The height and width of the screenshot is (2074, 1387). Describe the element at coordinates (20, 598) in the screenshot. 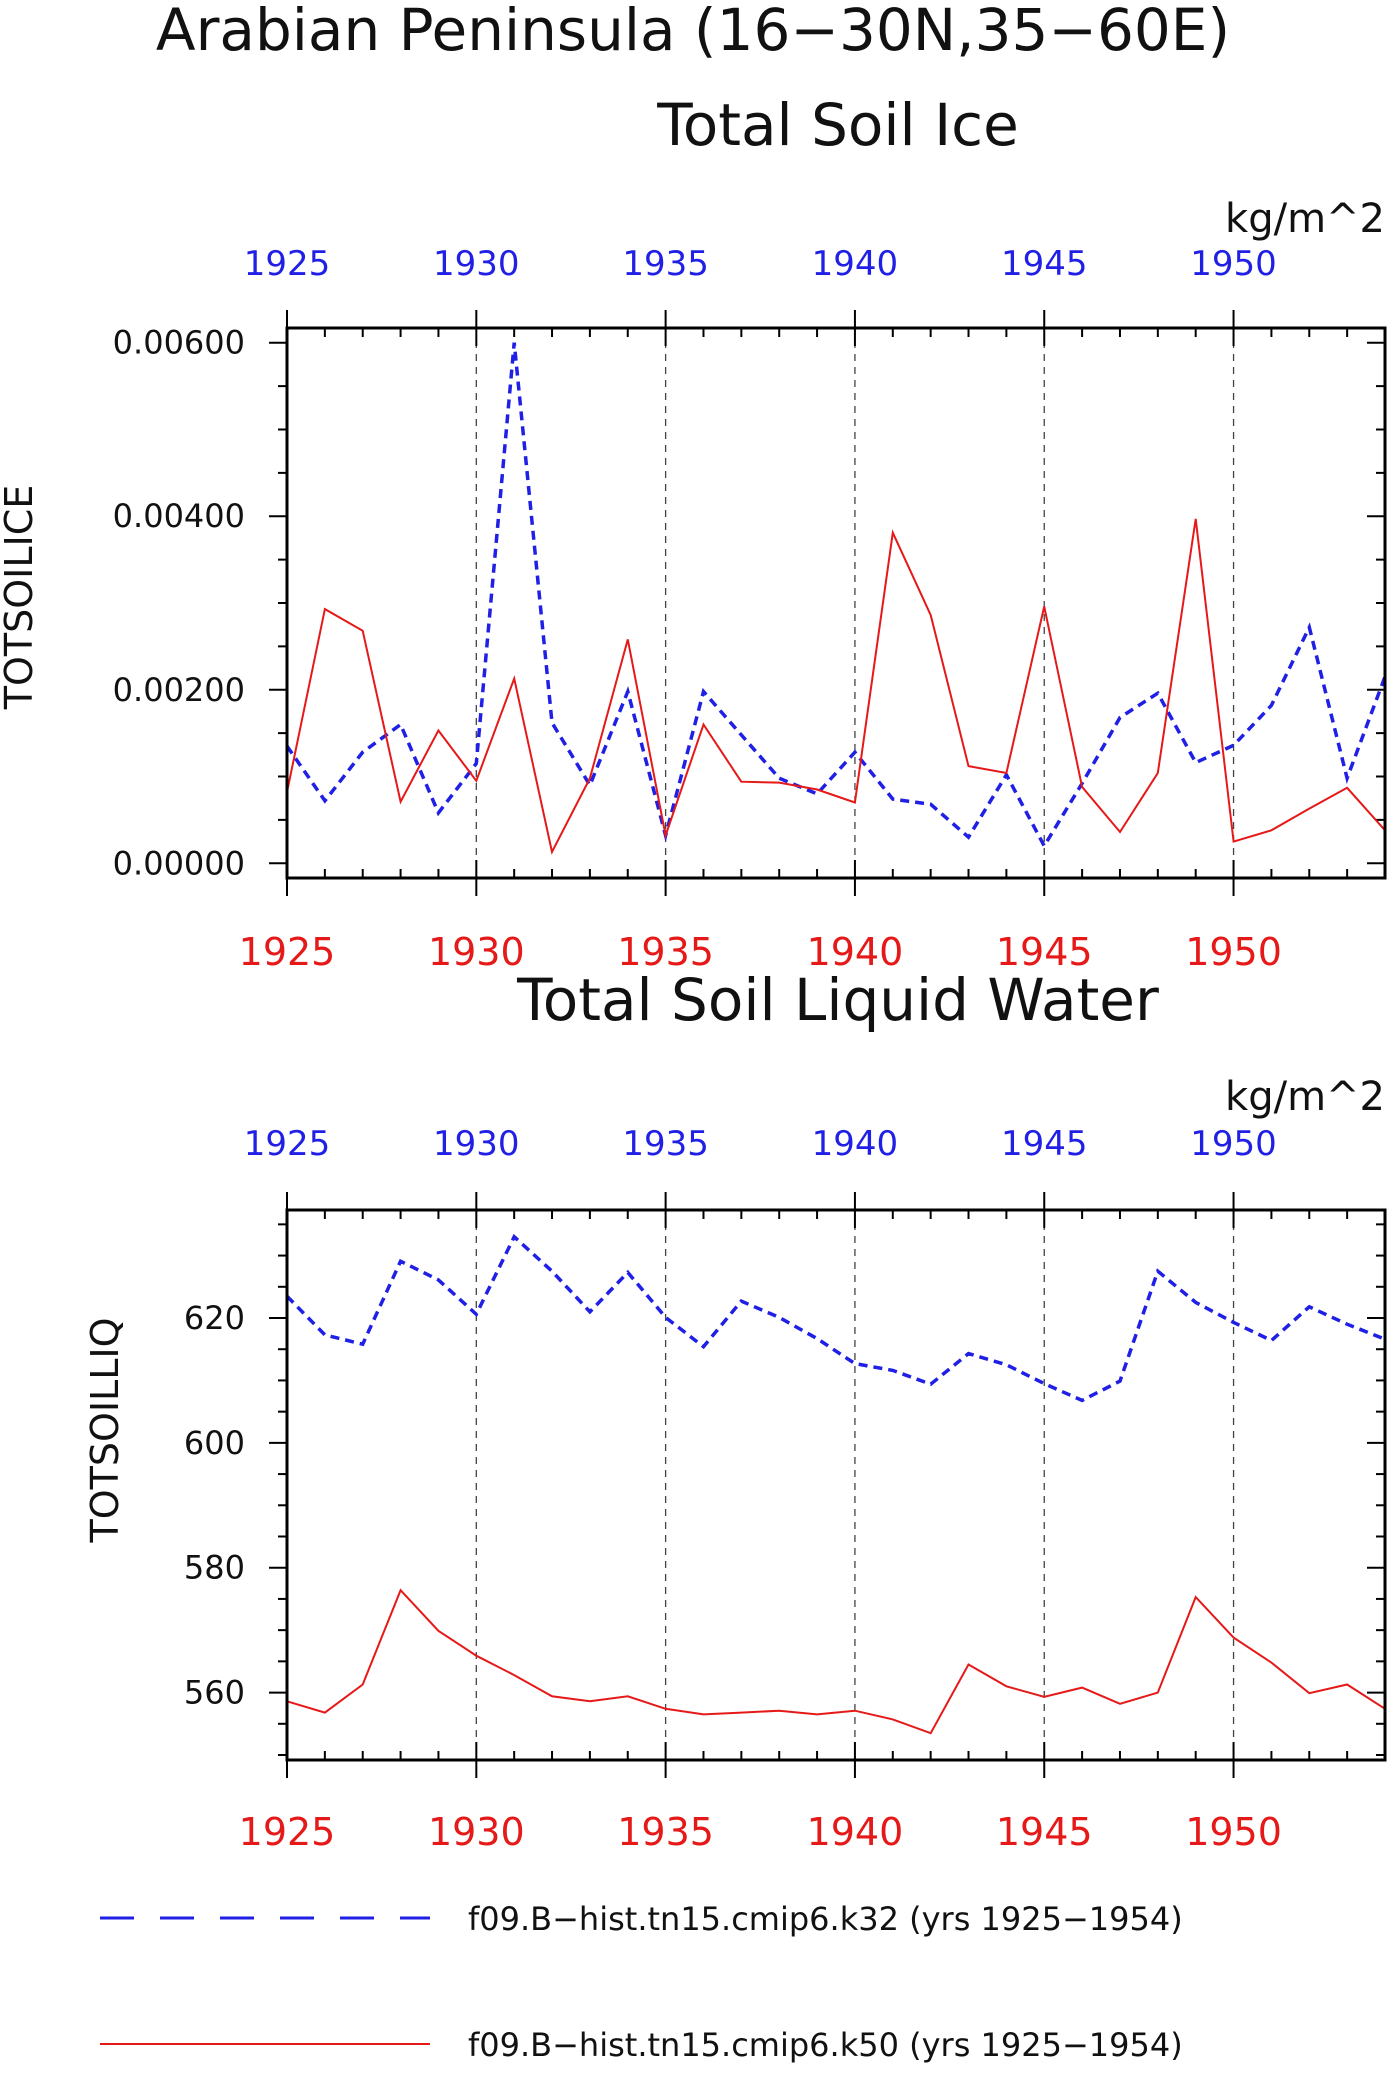

I see `y-axis-label: TOTSOILICE` at that location.